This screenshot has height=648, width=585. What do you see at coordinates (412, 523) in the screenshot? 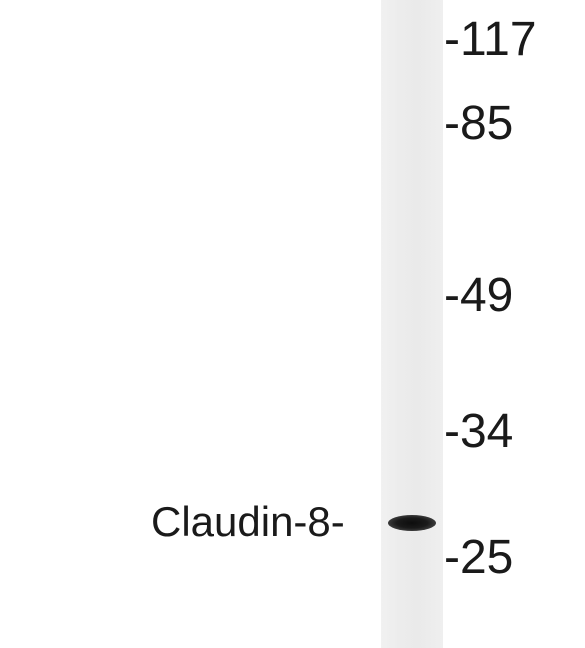
I see `protein-band` at bounding box center [412, 523].